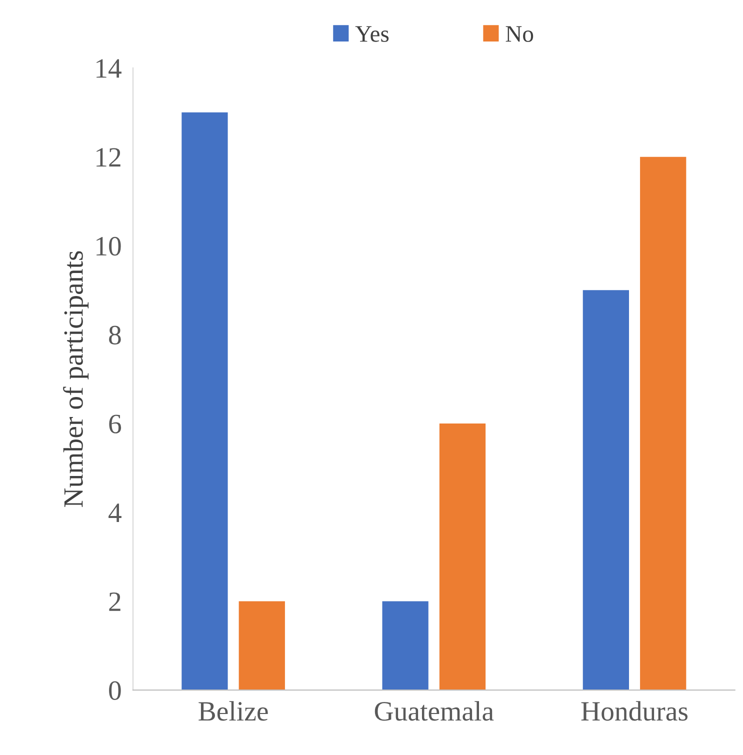  What do you see at coordinates (115, 513) in the screenshot?
I see `y-tick-label: 4` at bounding box center [115, 513].